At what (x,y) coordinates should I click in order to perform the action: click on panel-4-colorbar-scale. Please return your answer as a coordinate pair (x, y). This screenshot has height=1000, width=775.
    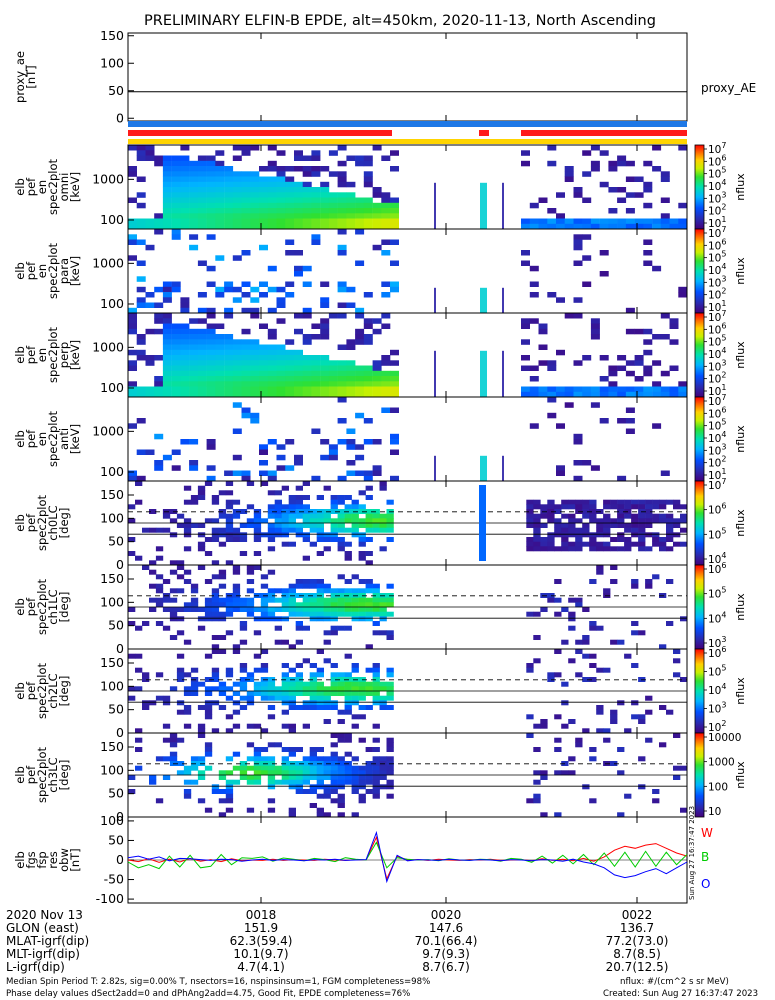
    Looking at the image, I should click on (699, 439).